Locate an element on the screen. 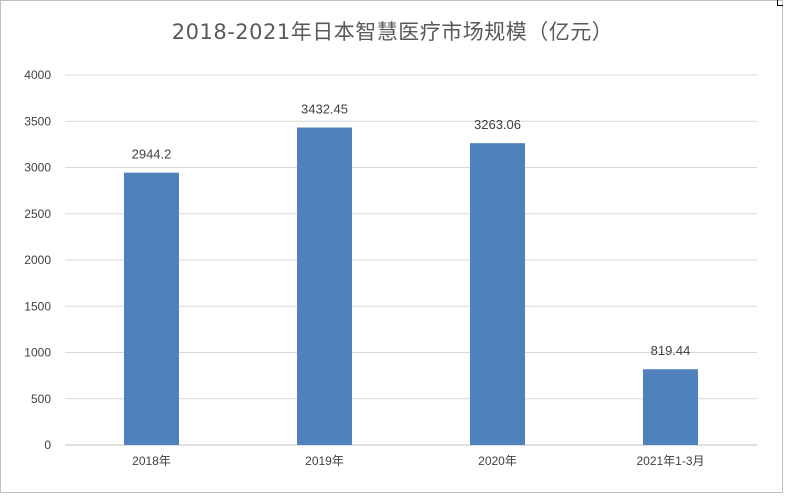 The width and height of the screenshot is (785, 497). data-label: 3432.45 is located at coordinates (324, 108).